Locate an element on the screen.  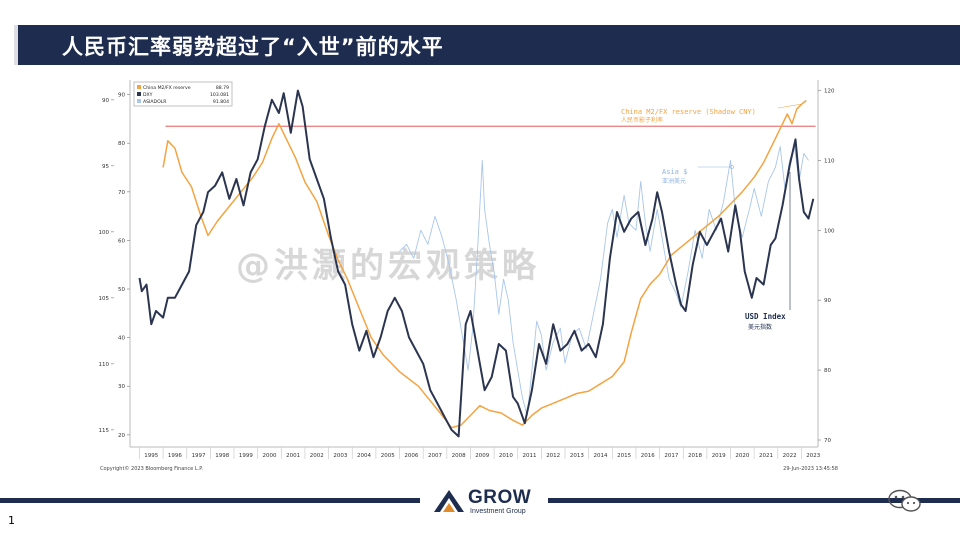
inner-left-tick-label: 20 is located at coordinates (121, 436).